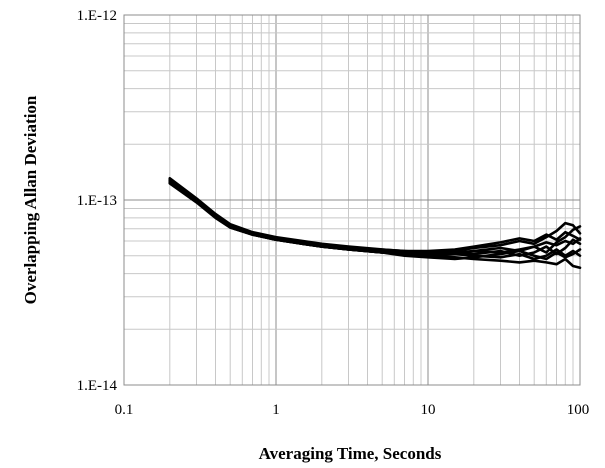 The width and height of the screenshot is (605, 468). I want to click on y-tick-label-1e-14: 1.E-14, so click(97, 386).